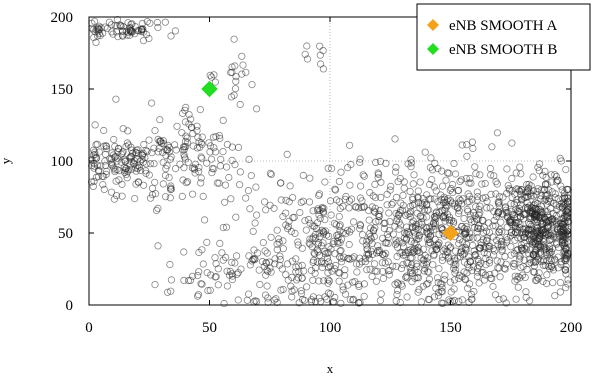 This screenshot has height=378, width=596. What do you see at coordinates (503, 37) in the screenshot?
I see `legend: eNB SMOOTH A eNB SMOOTH B` at bounding box center [503, 37].